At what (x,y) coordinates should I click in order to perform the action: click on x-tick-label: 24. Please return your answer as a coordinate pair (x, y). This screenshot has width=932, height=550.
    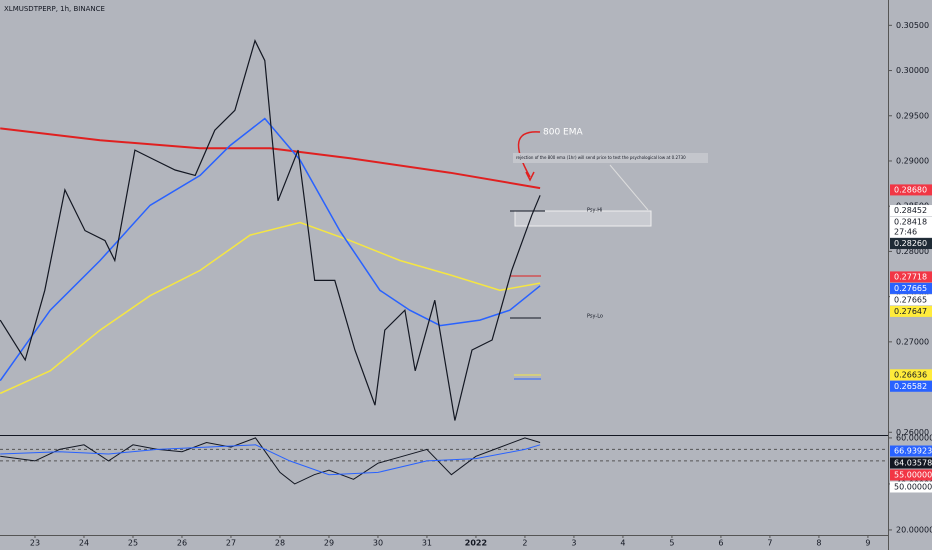
    Looking at the image, I should click on (84, 543).